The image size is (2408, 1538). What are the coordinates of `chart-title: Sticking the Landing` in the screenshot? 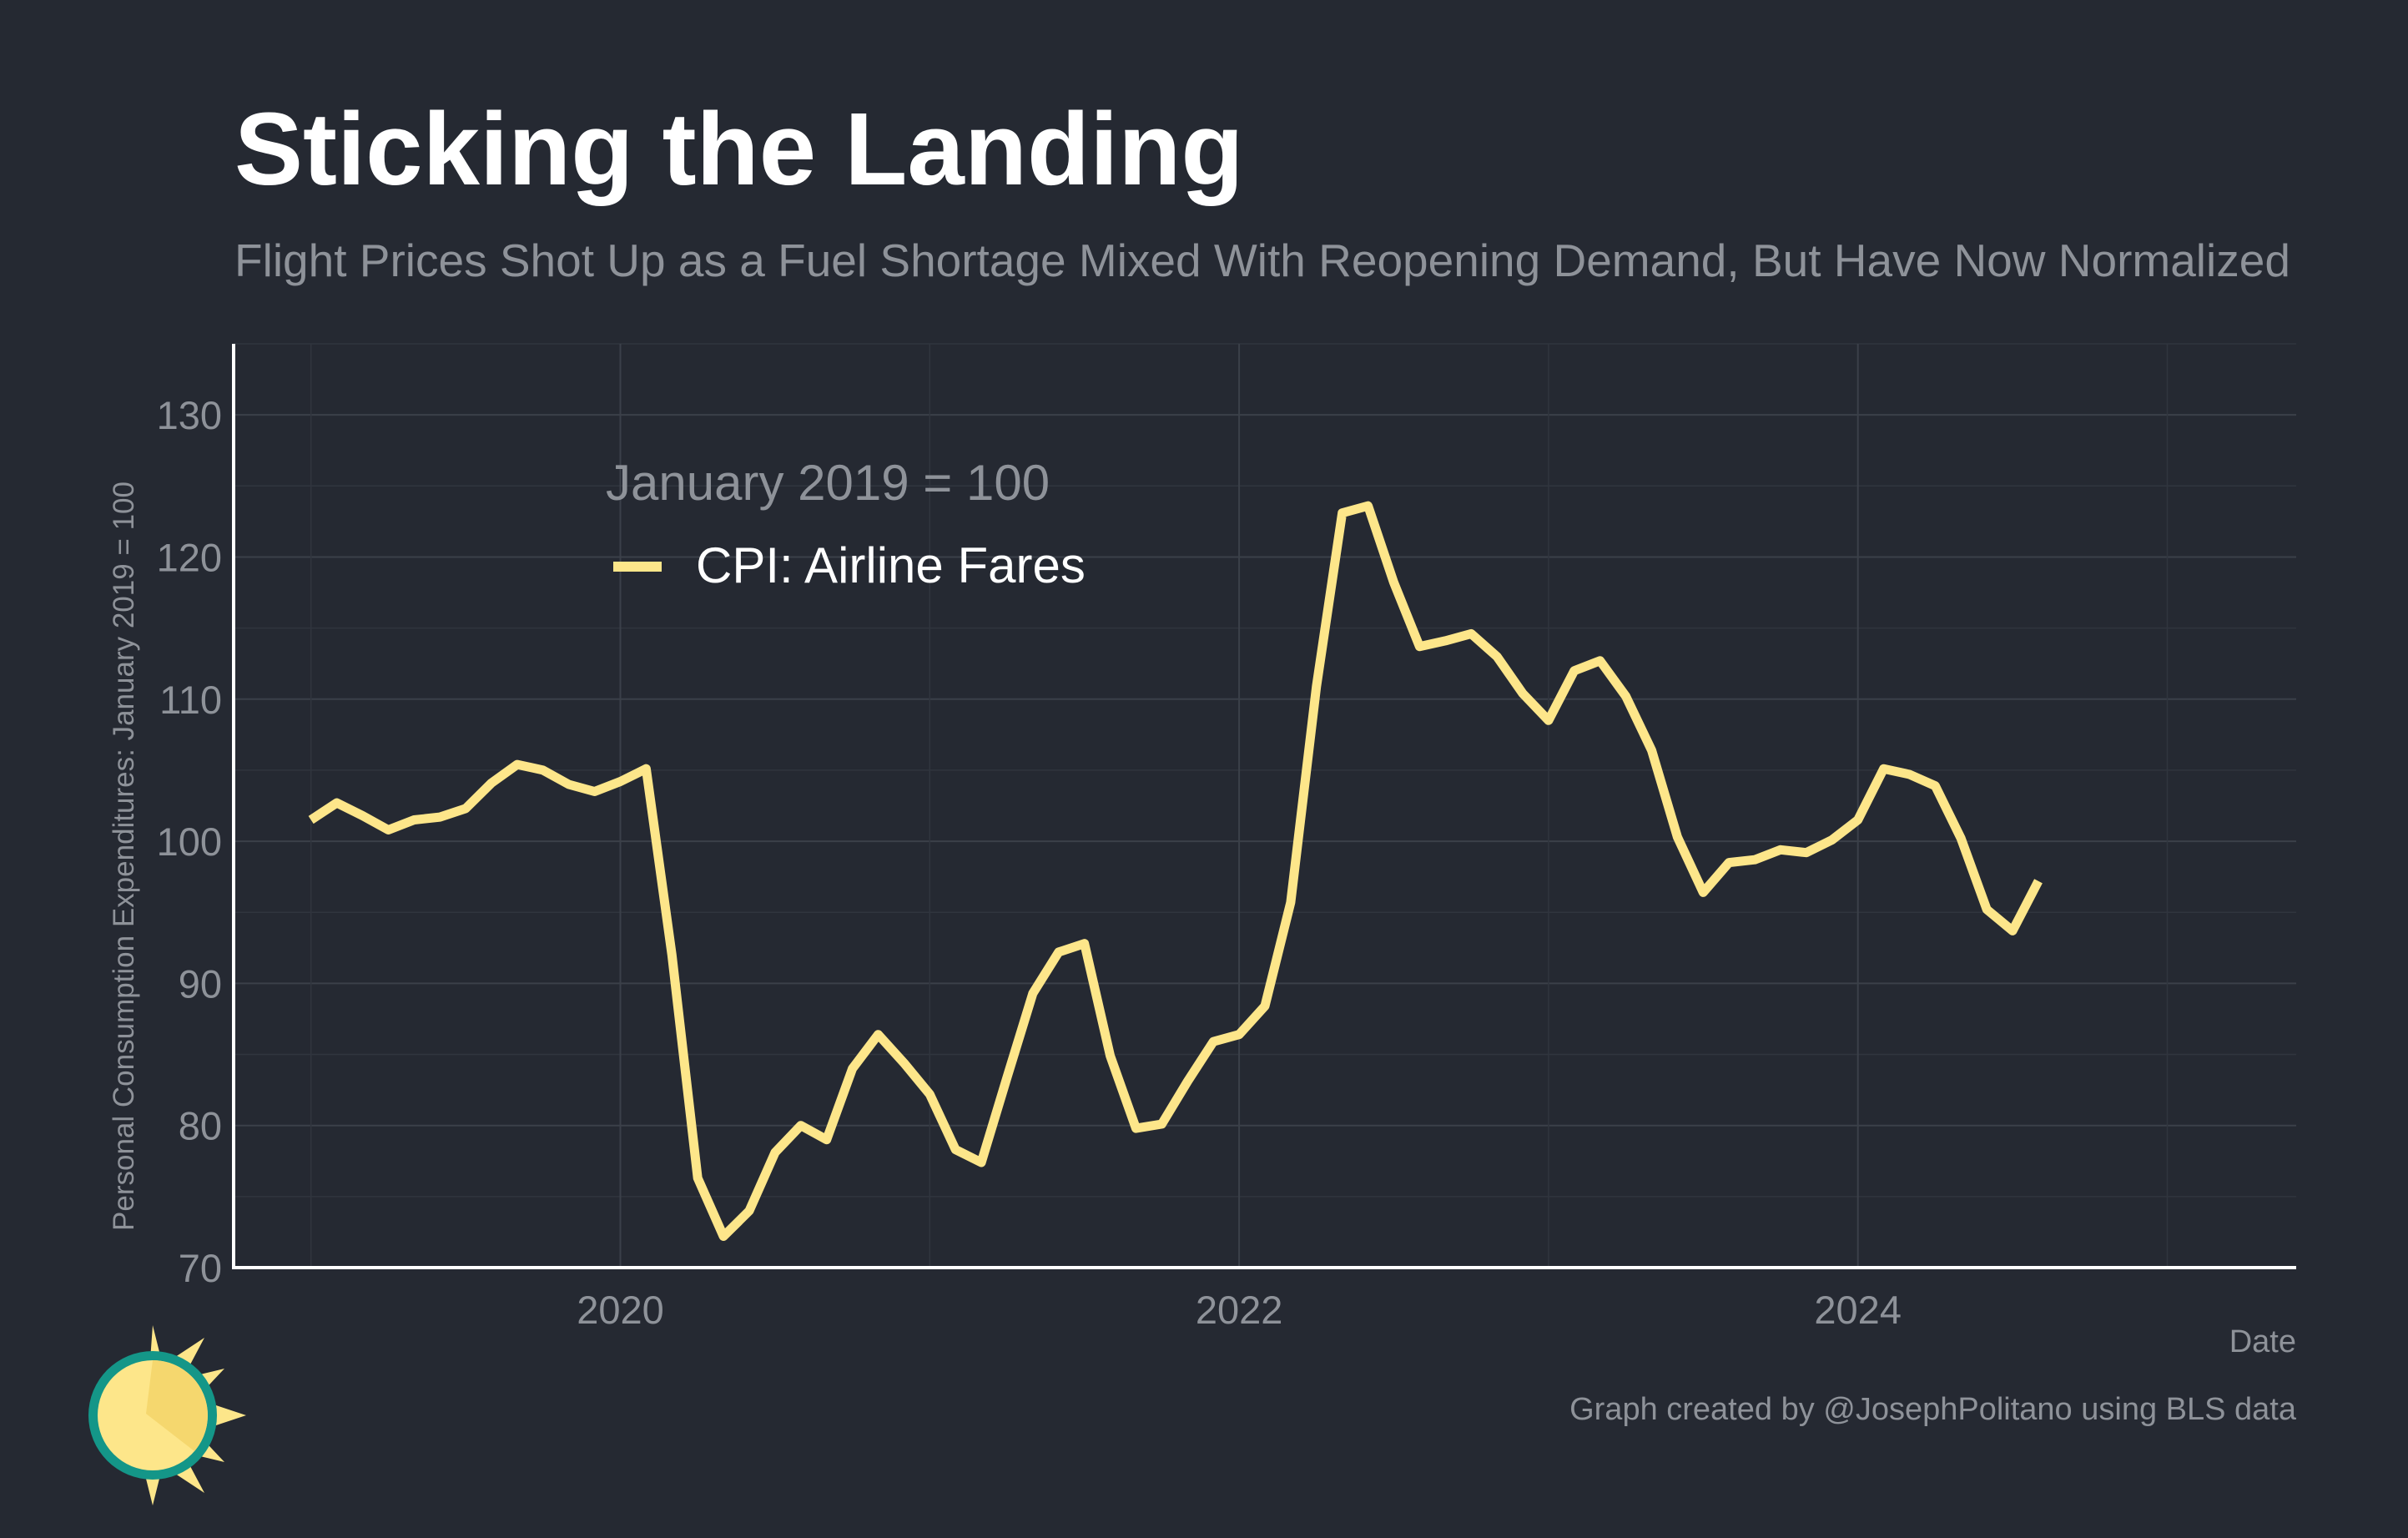 It's located at (739, 150).